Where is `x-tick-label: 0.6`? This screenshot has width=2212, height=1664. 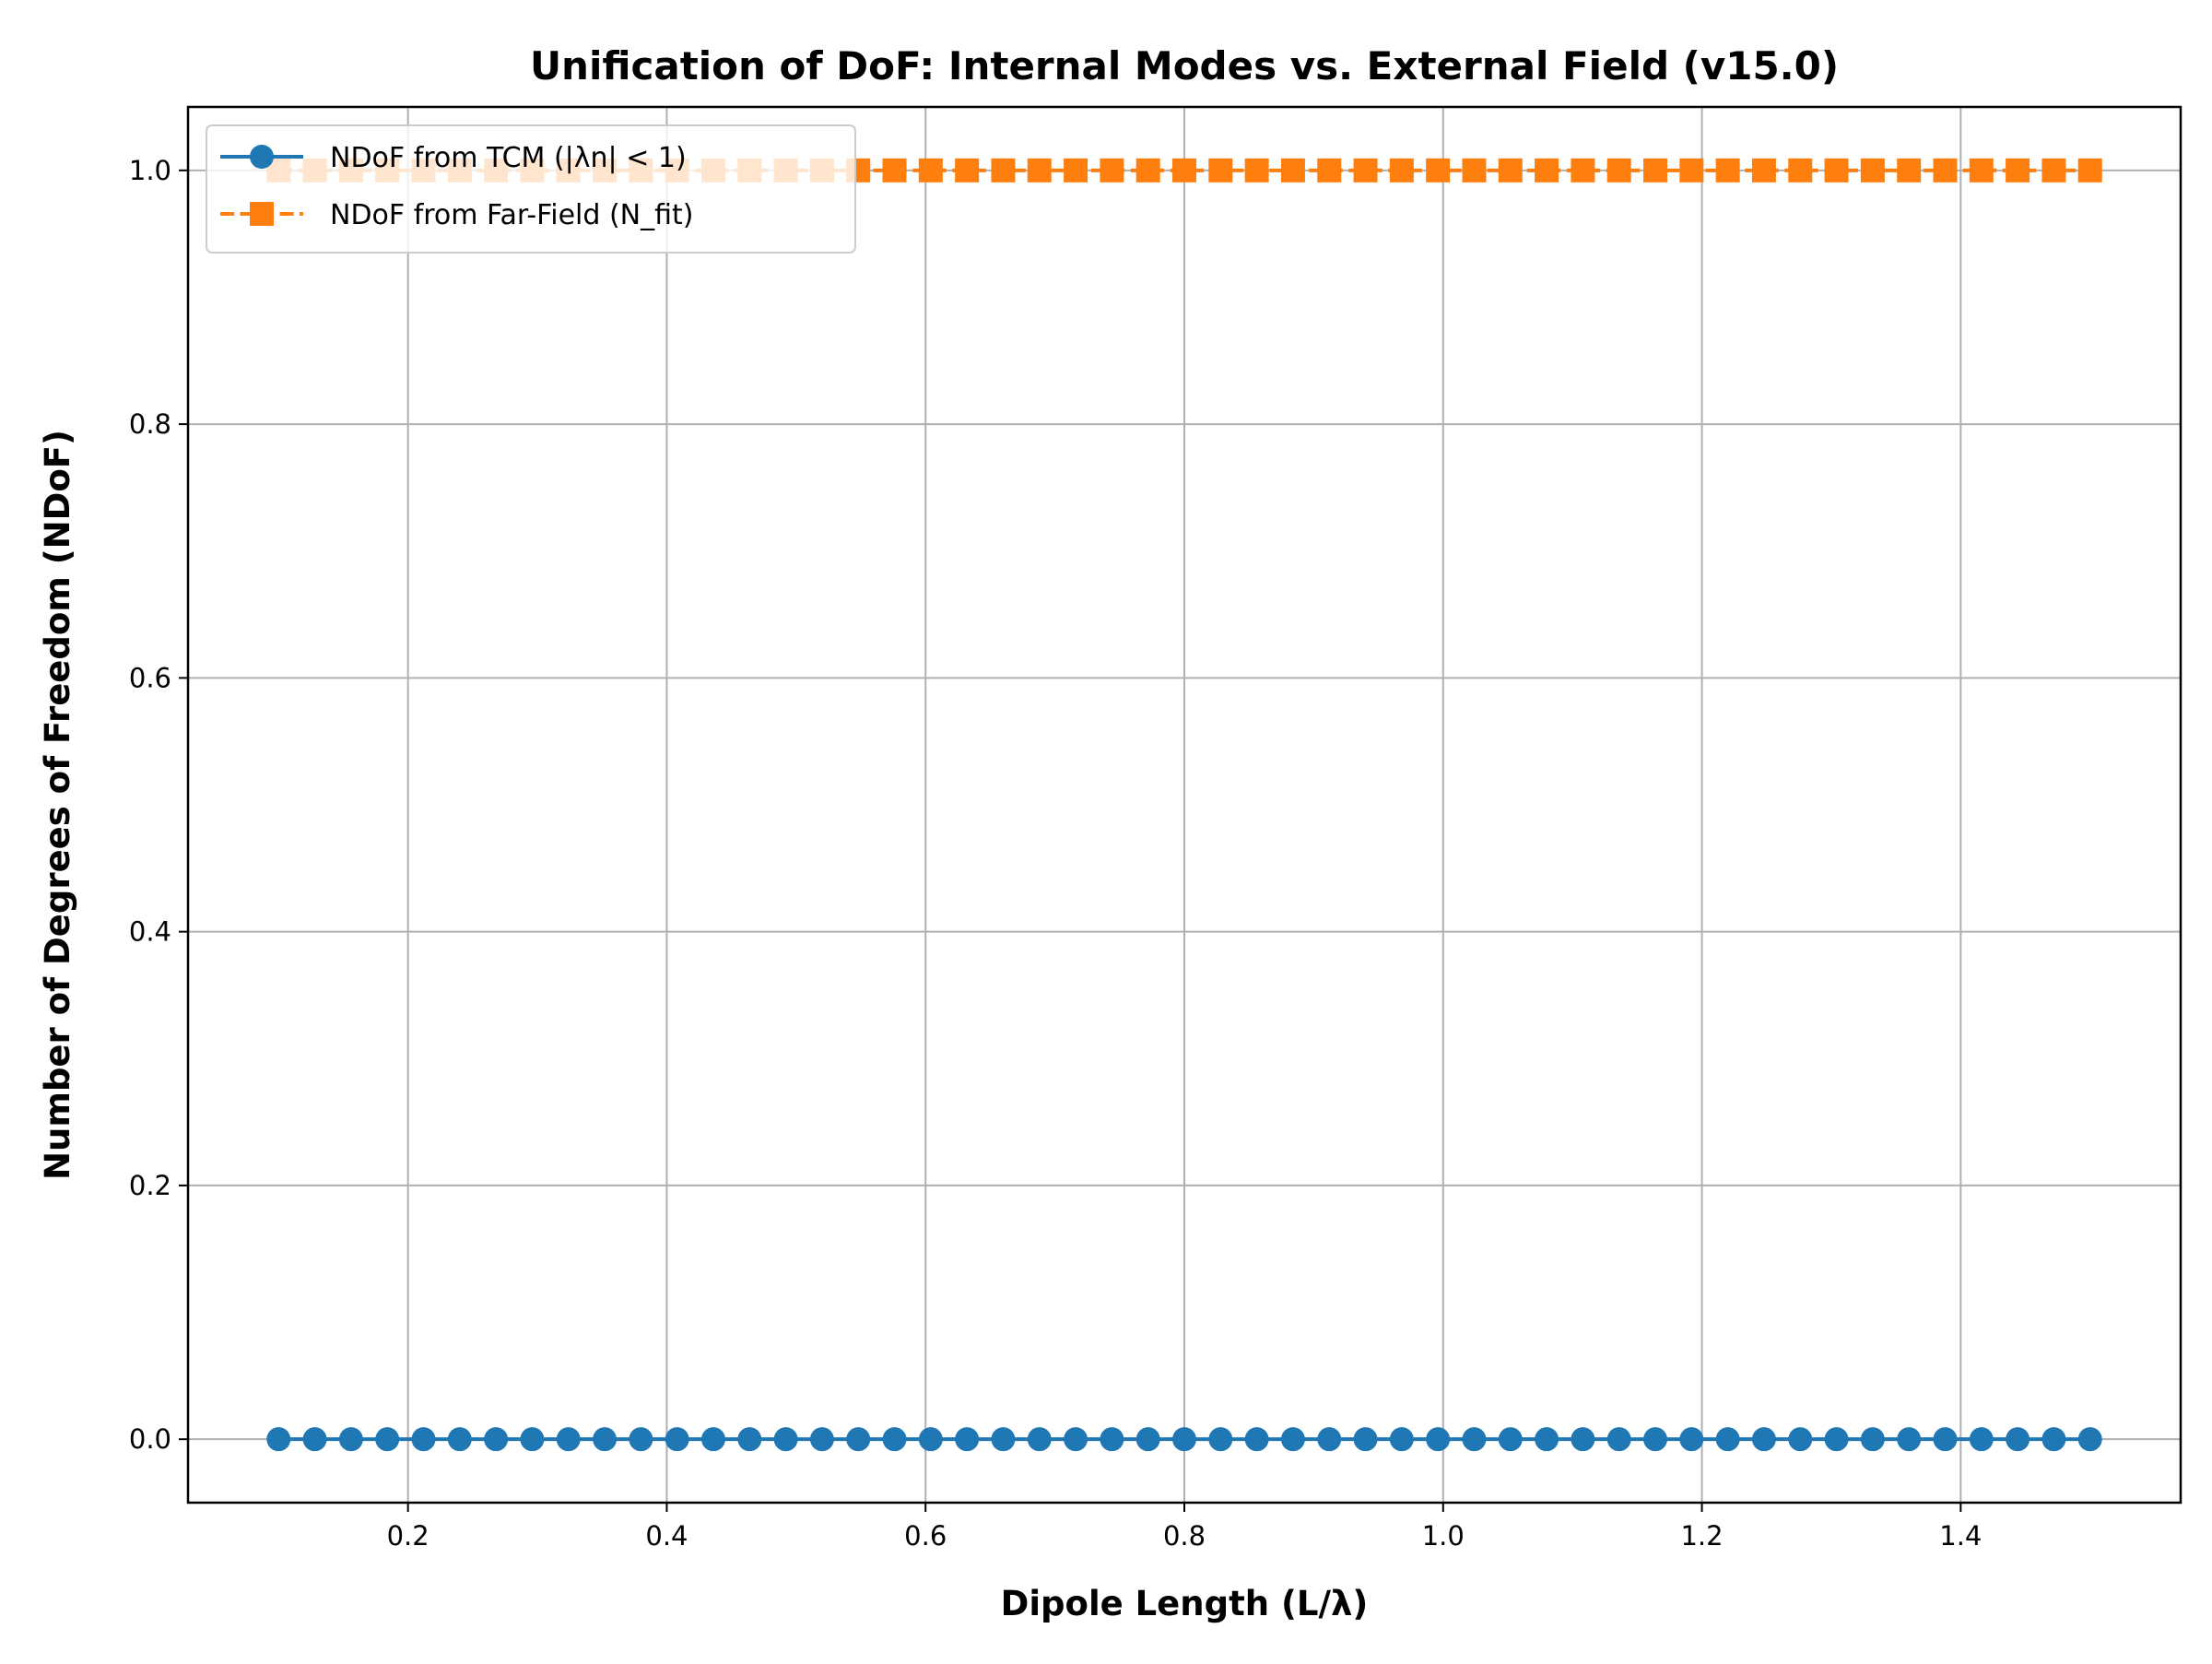
x-tick-label: 0.6 is located at coordinates (925, 1536).